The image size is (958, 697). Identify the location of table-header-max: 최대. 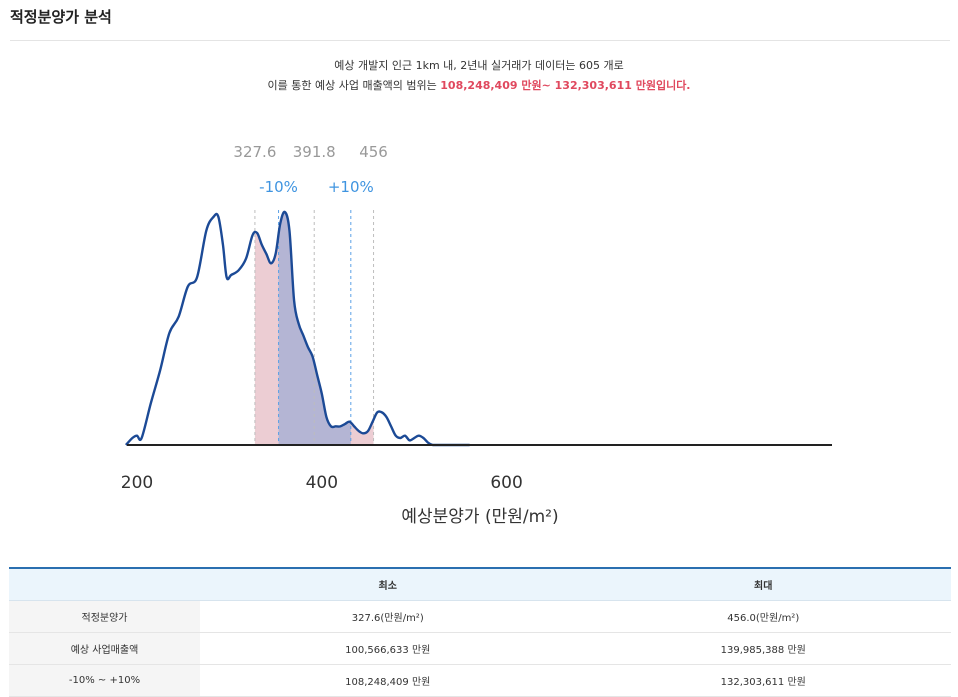
(763, 584).